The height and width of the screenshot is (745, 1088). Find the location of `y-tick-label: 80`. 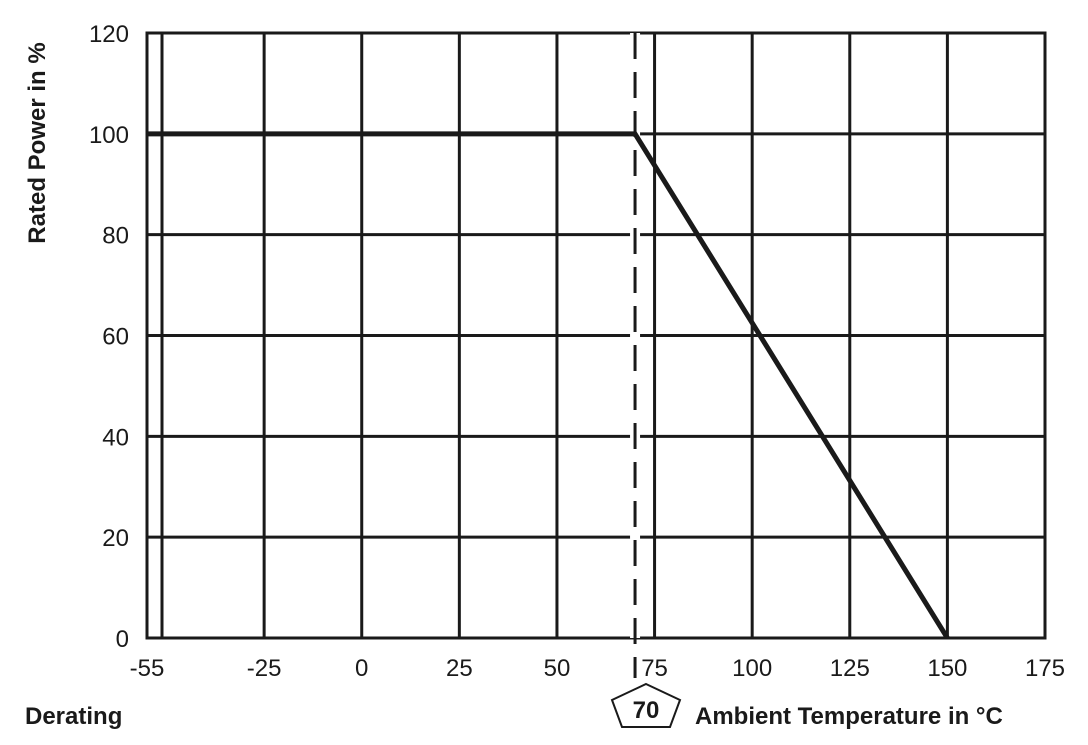

y-tick-label: 80 is located at coordinates (115, 236).